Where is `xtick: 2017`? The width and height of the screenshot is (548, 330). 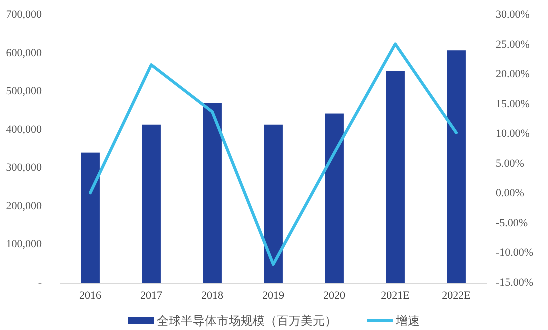 xtick: 2017 is located at coordinates (151, 296).